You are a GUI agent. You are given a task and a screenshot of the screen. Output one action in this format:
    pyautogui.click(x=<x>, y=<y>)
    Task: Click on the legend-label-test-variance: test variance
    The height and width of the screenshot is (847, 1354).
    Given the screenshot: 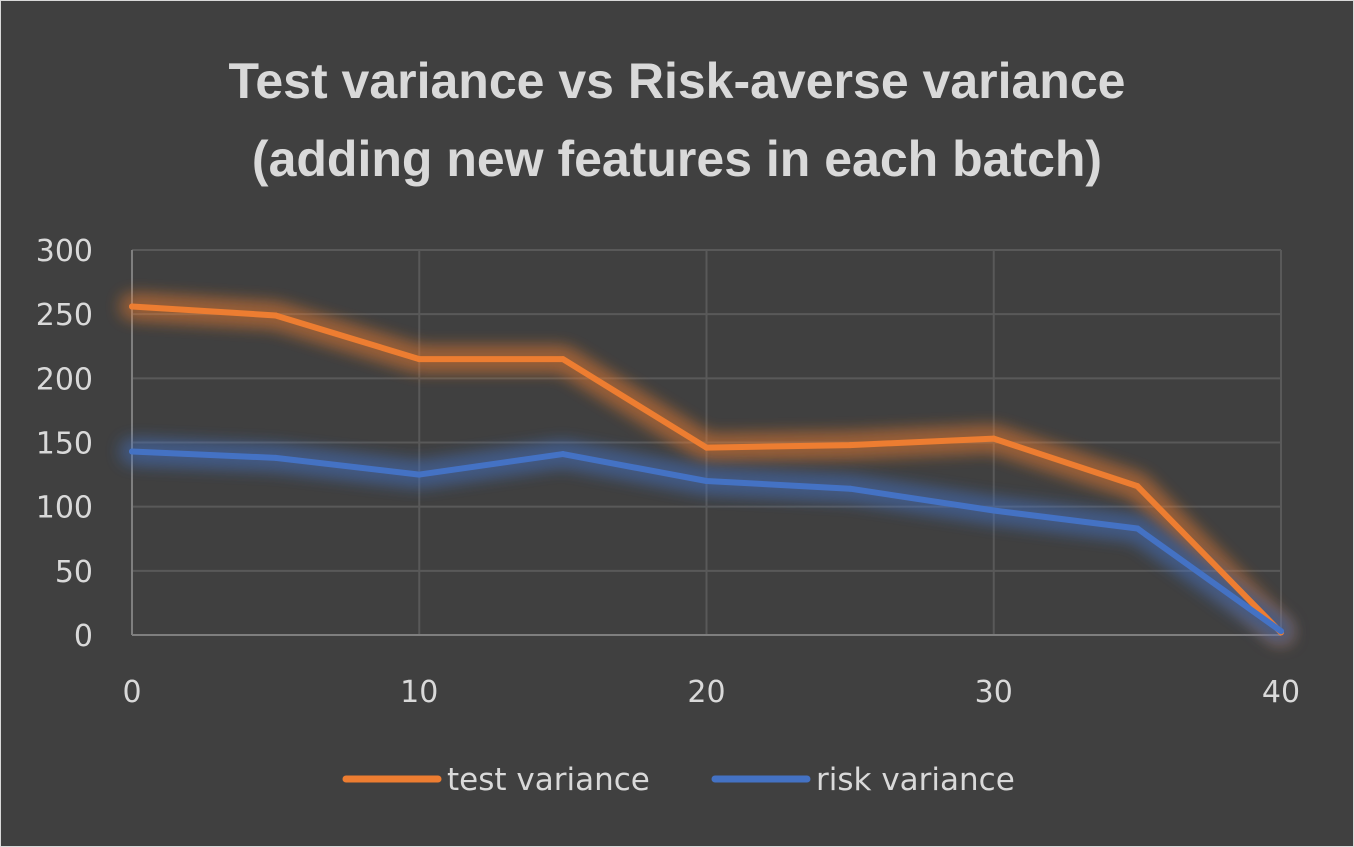 What is the action you would take?
    pyautogui.click(x=548, y=780)
    